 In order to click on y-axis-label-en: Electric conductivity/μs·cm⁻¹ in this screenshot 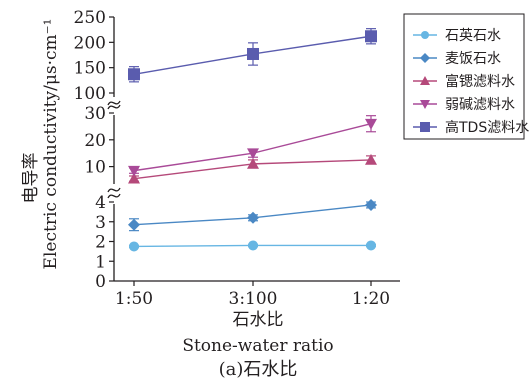, I will do `click(51, 144)`.